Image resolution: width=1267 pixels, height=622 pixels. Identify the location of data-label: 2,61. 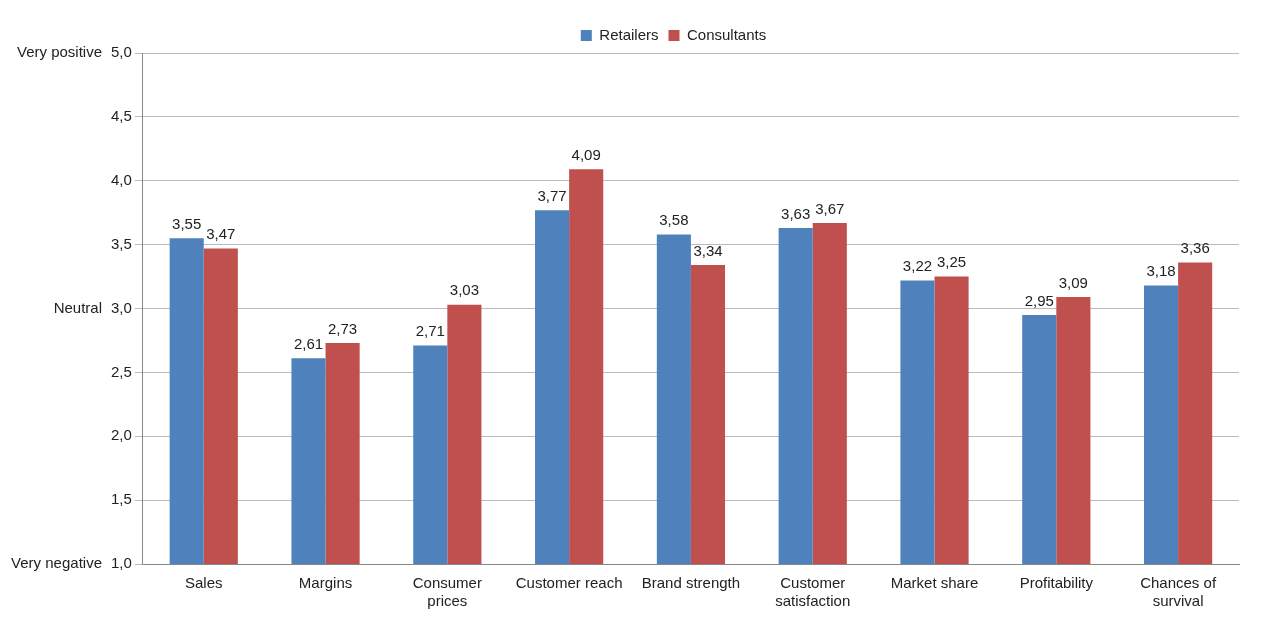
(308, 343).